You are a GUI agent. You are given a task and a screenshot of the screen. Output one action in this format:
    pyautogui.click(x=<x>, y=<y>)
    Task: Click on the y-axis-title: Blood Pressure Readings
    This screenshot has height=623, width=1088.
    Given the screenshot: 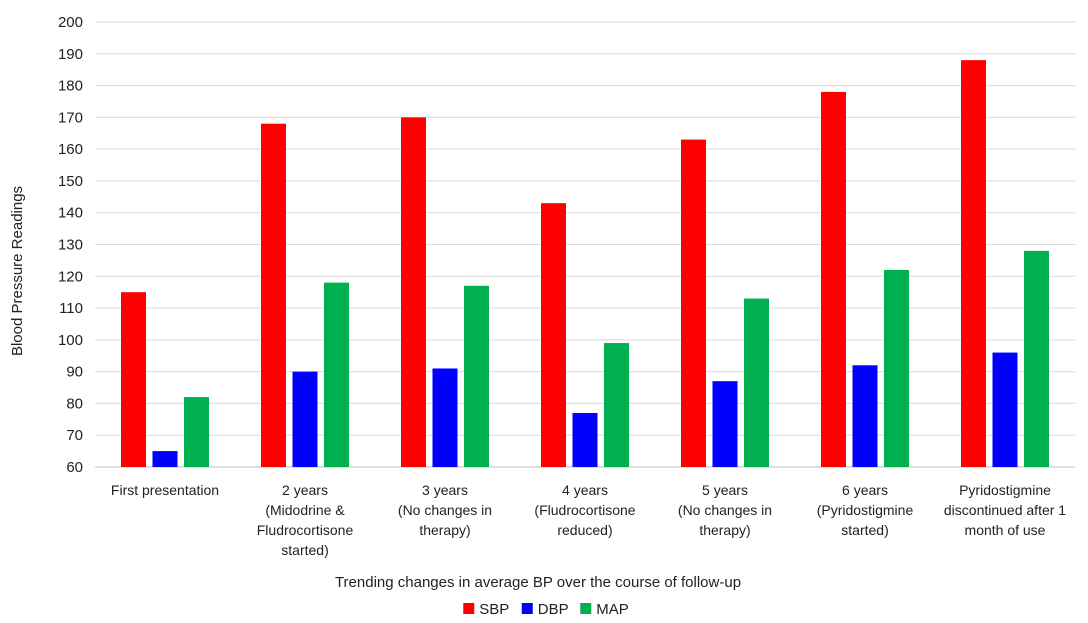 What is the action you would take?
    pyautogui.click(x=17, y=271)
    